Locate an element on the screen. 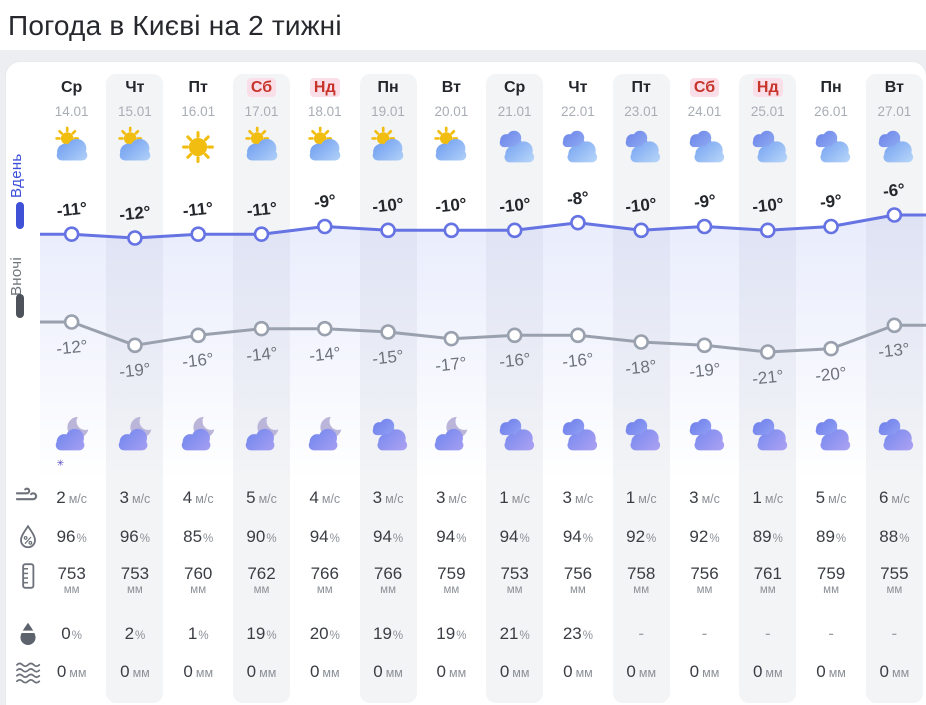 This screenshot has width=926, height=705. pressure-number: 762 is located at coordinates (261, 573).